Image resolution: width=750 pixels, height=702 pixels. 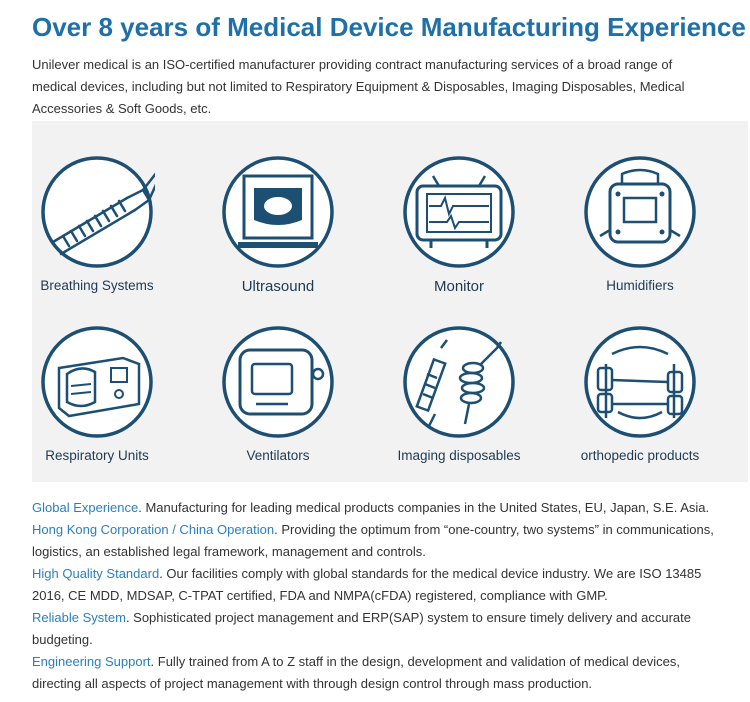 I want to click on syringe-tubing-icon, so click(x=459, y=382).